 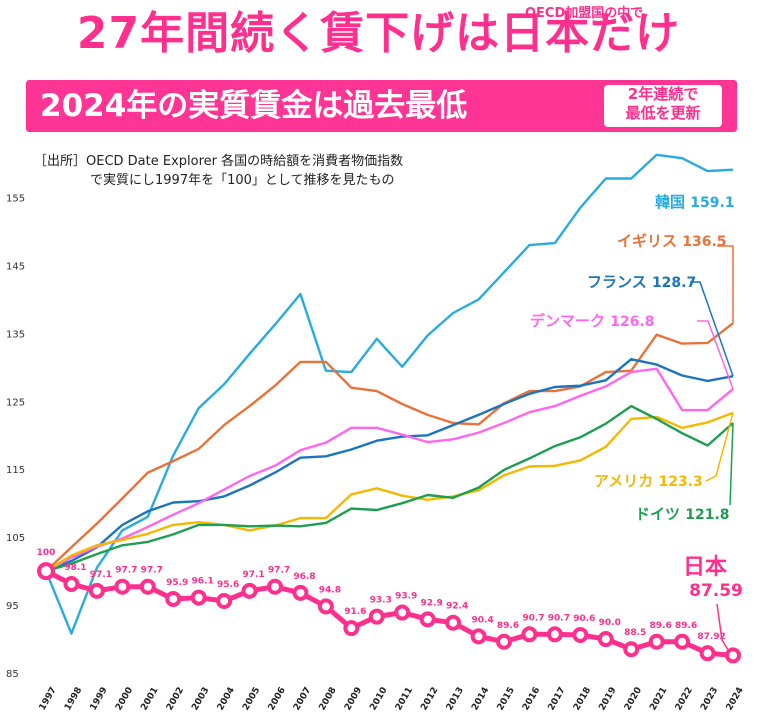 I want to click on japan-data-label: 94.8, so click(x=330, y=590).